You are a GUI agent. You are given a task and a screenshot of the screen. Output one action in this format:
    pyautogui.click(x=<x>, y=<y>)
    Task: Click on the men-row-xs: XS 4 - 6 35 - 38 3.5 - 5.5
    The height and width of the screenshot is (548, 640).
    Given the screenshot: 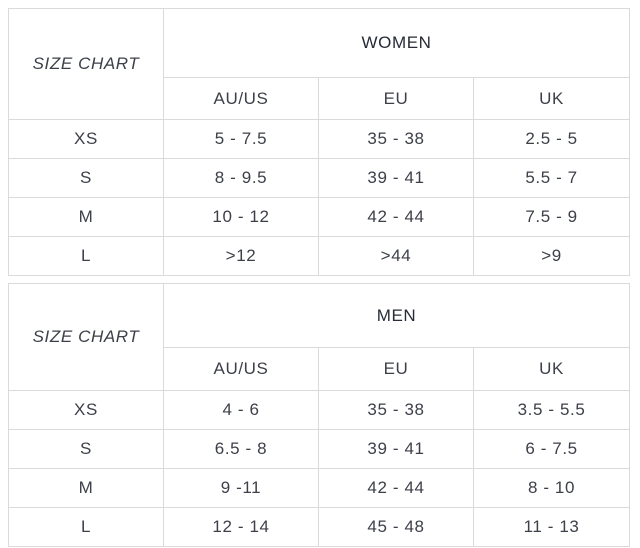 What is the action you would take?
    pyautogui.click(x=319, y=410)
    